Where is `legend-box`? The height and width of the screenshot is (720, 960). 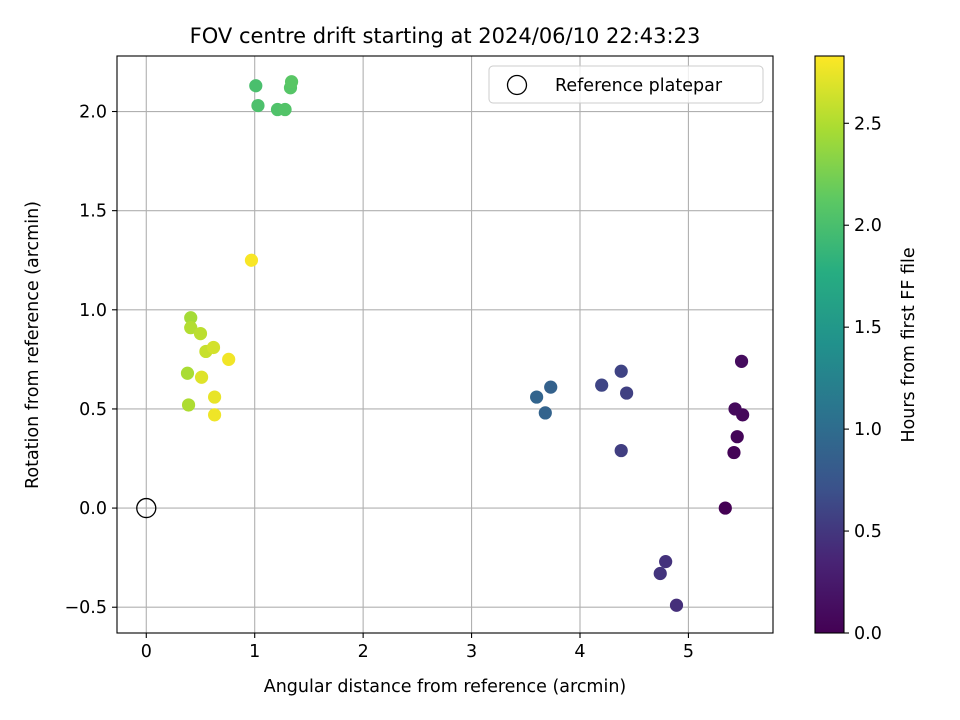
legend-box is located at coordinates (626, 84).